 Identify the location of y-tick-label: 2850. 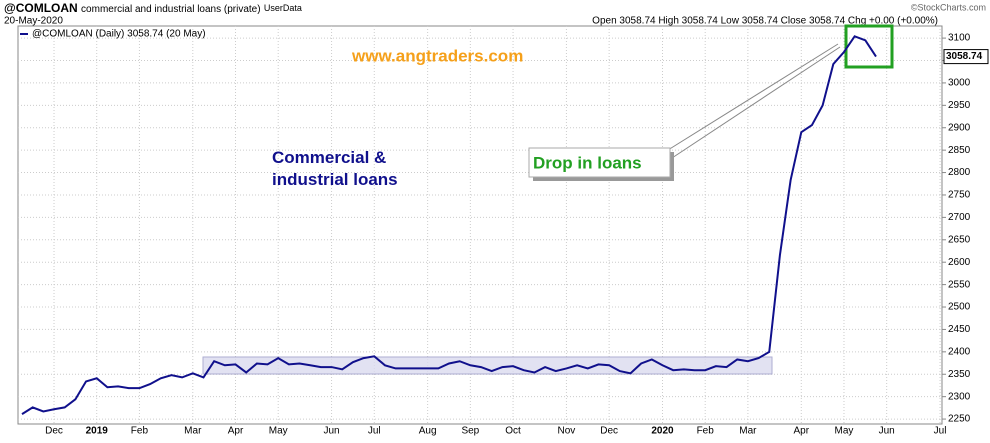
(959, 150).